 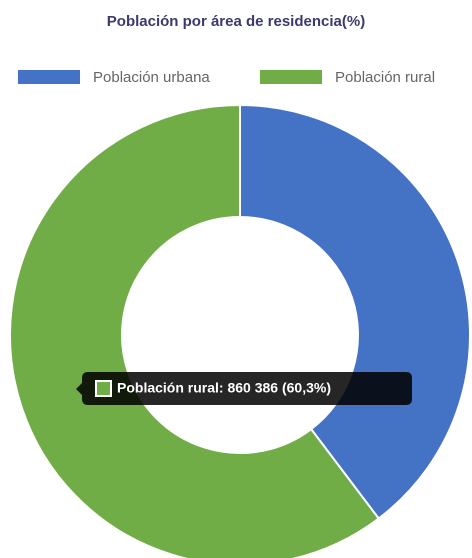 I want to click on legend: Población urbana Población rural, so click(x=226, y=77).